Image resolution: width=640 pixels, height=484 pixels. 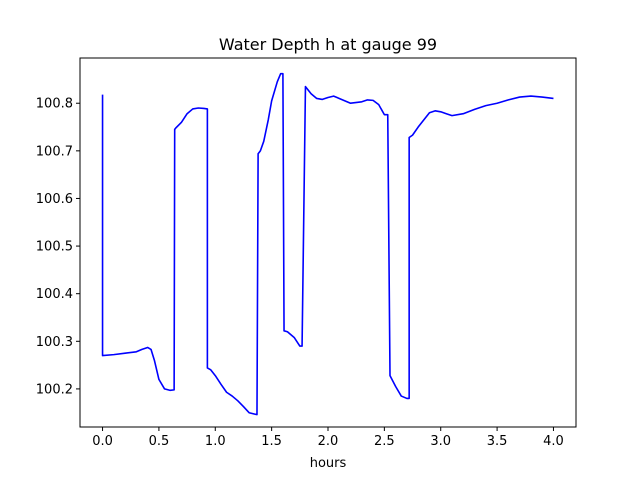 What do you see at coordinates (54, 104) in the screenshot?
I see `y-tick-label: 100.8` at bounding box center [54, 104].